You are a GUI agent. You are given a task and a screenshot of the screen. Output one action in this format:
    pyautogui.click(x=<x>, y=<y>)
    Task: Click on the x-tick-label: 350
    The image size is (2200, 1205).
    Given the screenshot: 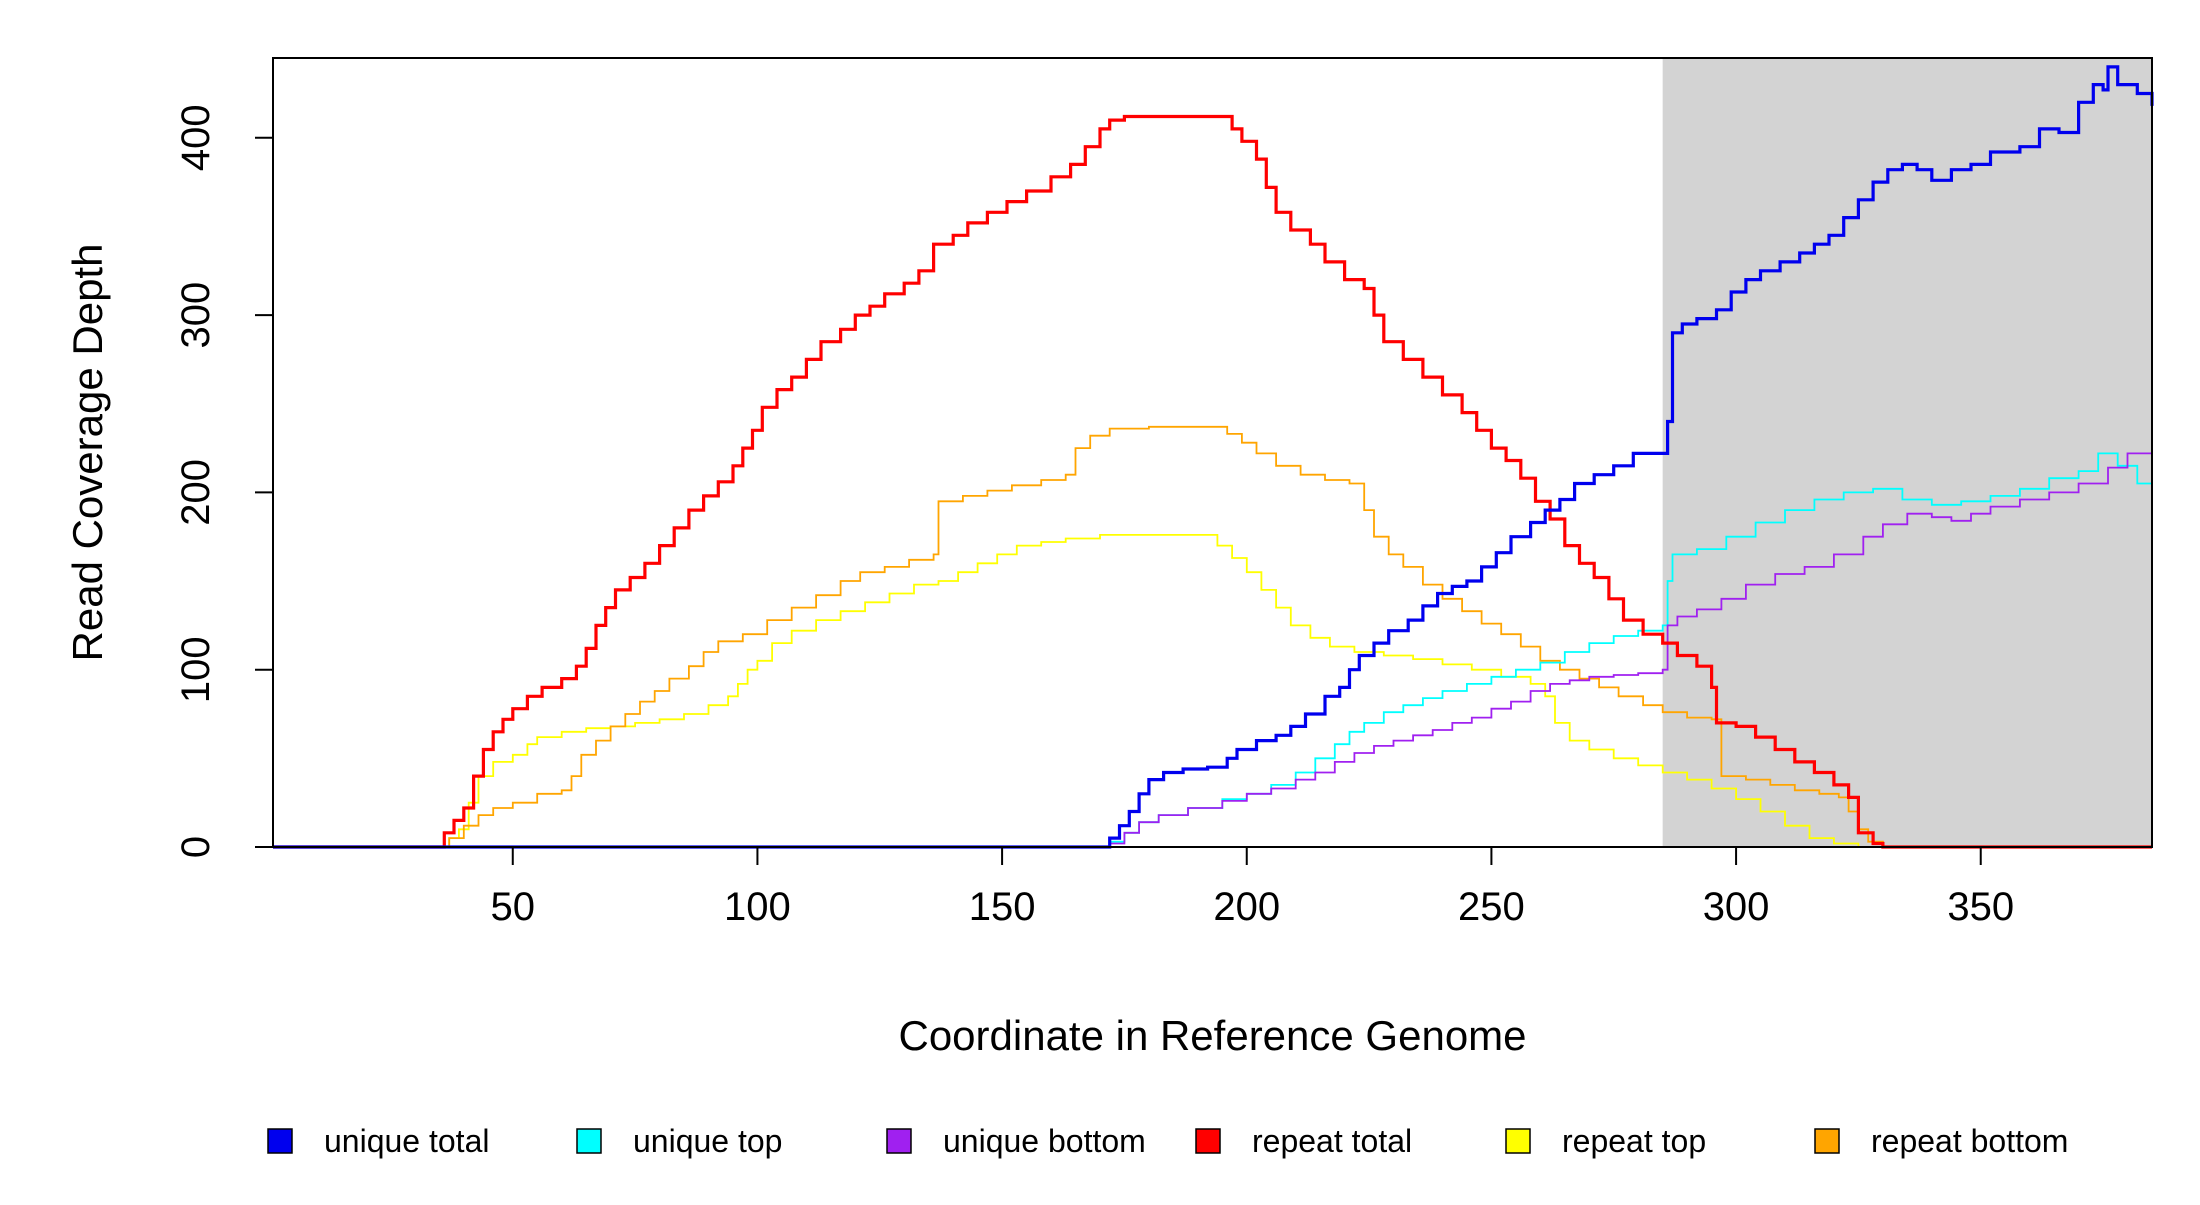 What is the action you would take?
    pyautogui.click(x=1980, y=907)
    